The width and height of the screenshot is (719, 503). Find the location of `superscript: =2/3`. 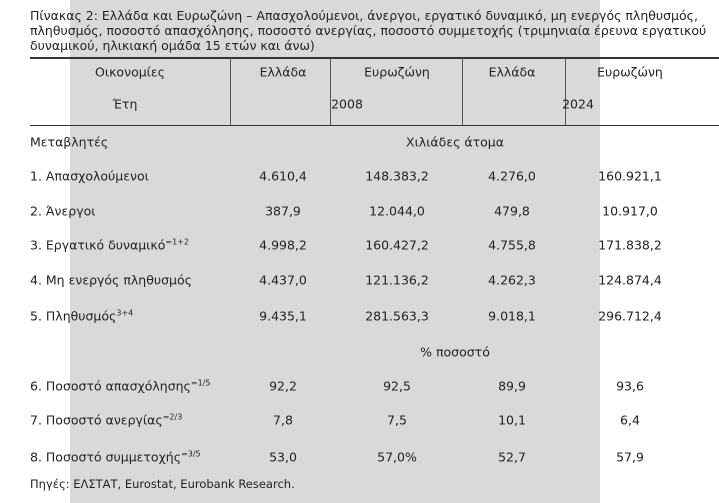

superscript: =2/3 is located at coordinates (172, 417).